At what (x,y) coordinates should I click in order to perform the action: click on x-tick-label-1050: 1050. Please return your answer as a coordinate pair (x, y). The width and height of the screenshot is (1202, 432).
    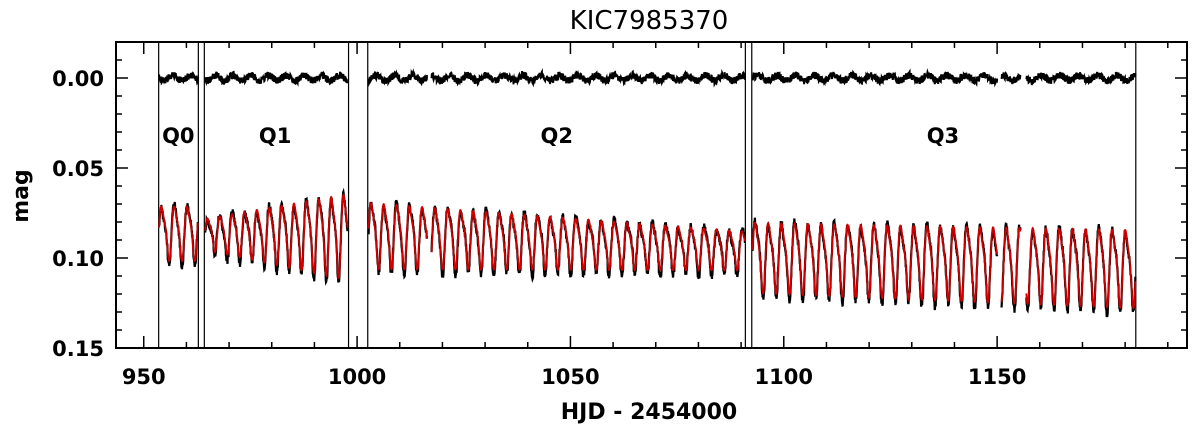
    Looking at the image, I should click on (570, 377).